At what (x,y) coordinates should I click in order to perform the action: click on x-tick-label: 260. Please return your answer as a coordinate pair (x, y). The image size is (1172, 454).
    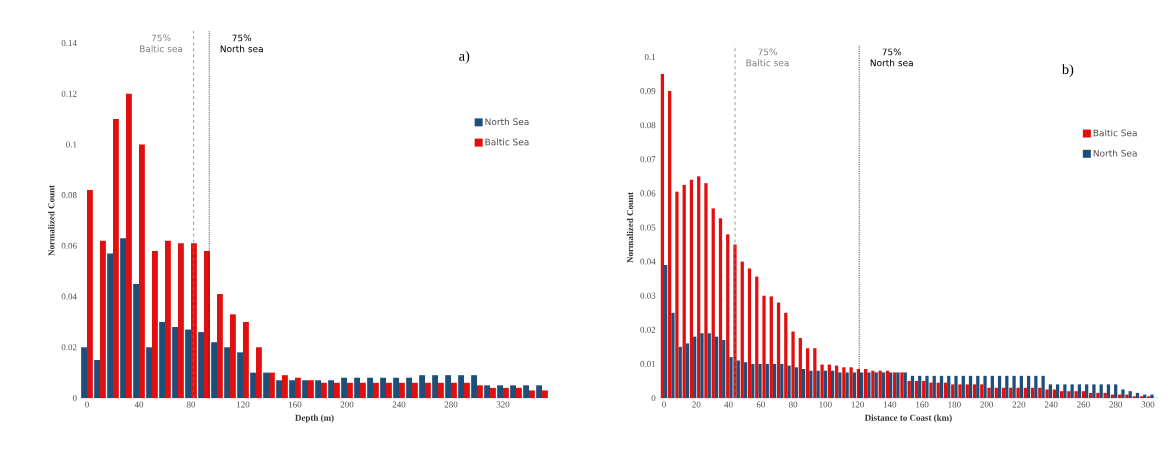
    Looking at the image, I should click on (1083, 404).